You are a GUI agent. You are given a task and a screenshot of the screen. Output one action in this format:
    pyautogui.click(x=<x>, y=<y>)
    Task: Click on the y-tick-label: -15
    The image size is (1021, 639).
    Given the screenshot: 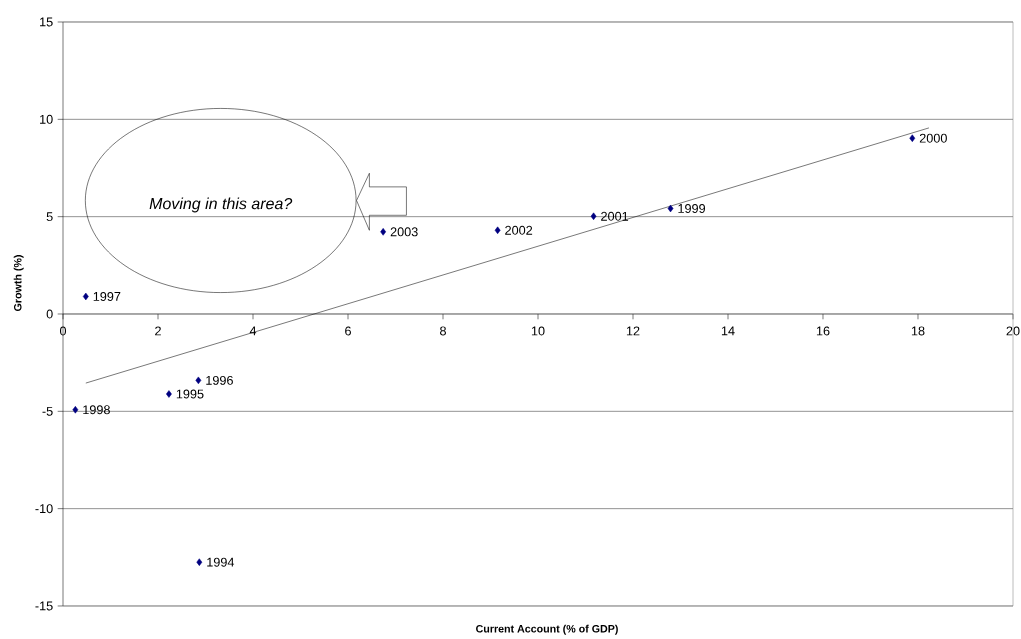 What is the action you would take?
    pyautogui.click(x=44, y=606)
    